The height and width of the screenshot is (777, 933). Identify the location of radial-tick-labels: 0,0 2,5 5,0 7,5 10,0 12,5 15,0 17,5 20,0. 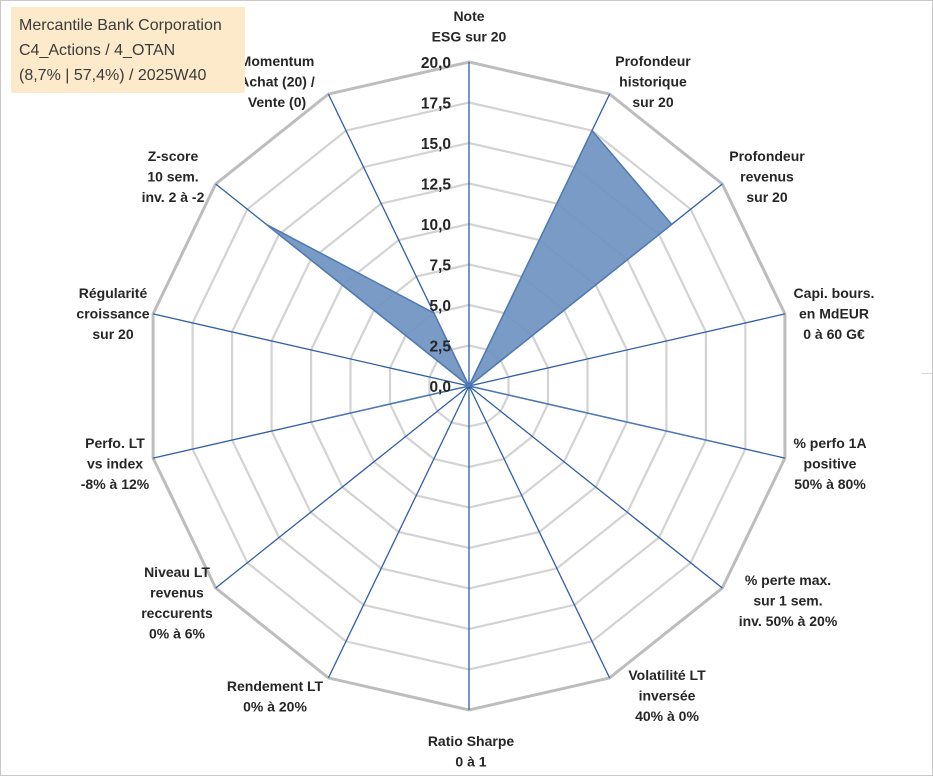
(436, 225).